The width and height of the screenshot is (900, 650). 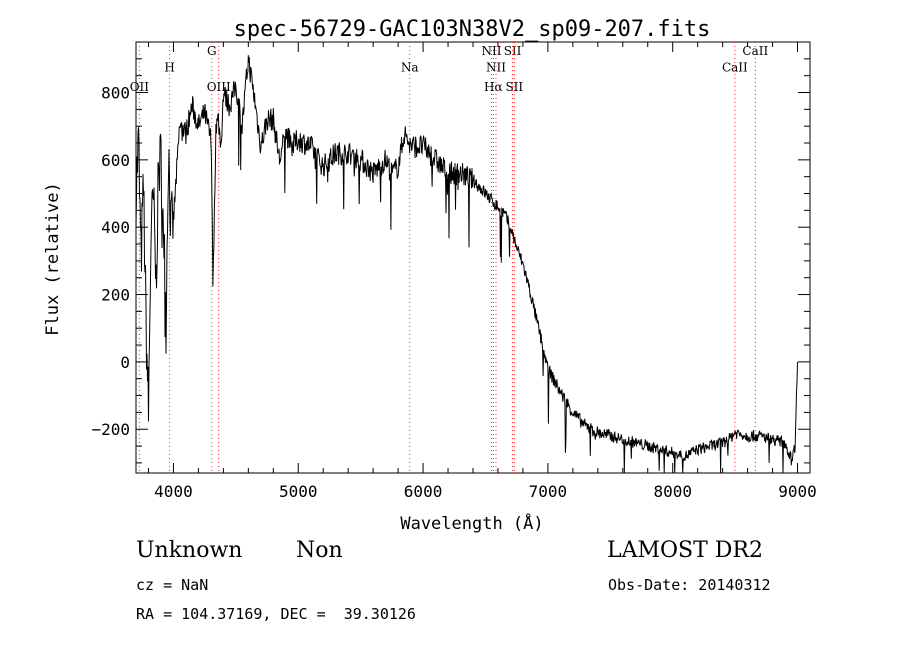 What do you see at coordinates (685, 550) in the screenshot?
I see `survey-name: LAMOST DR2` at bounding box center [685, 550].